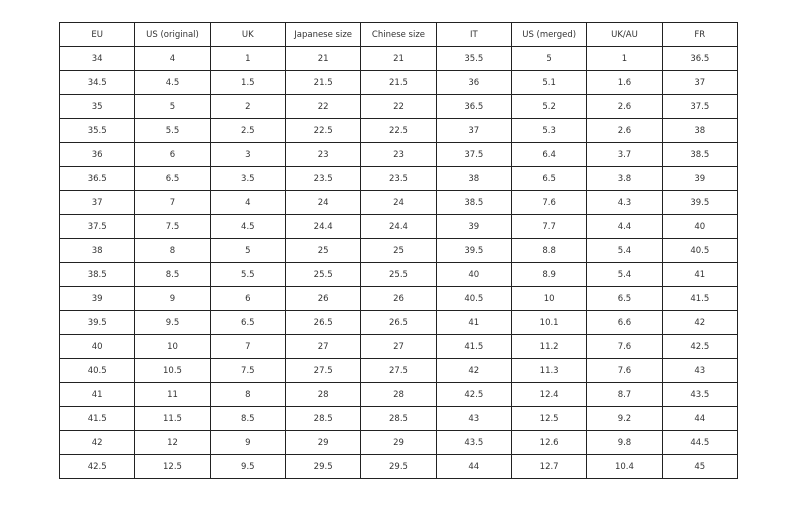 The image size is (793, 505). Describe the element at coordinates (624, 130) in the screenshot. I see `table-cell: 2.6` at that location.